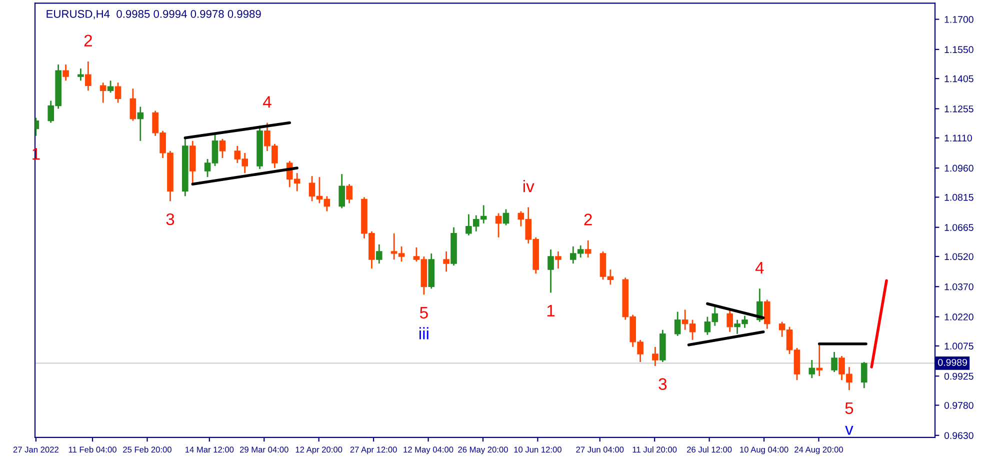  Describe the element at coordinates (959, 19) in the screenshot. I see `y-tick-label: 1.1700` at that location.